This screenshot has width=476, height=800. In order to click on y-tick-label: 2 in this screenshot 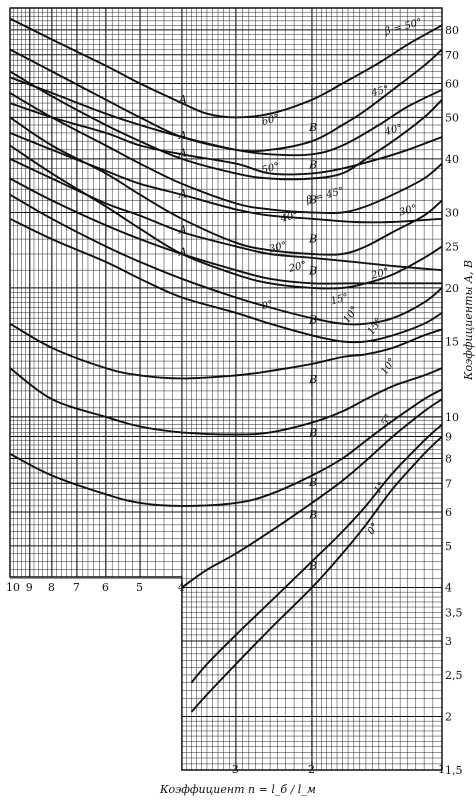, I will do `click(448, 716)`.